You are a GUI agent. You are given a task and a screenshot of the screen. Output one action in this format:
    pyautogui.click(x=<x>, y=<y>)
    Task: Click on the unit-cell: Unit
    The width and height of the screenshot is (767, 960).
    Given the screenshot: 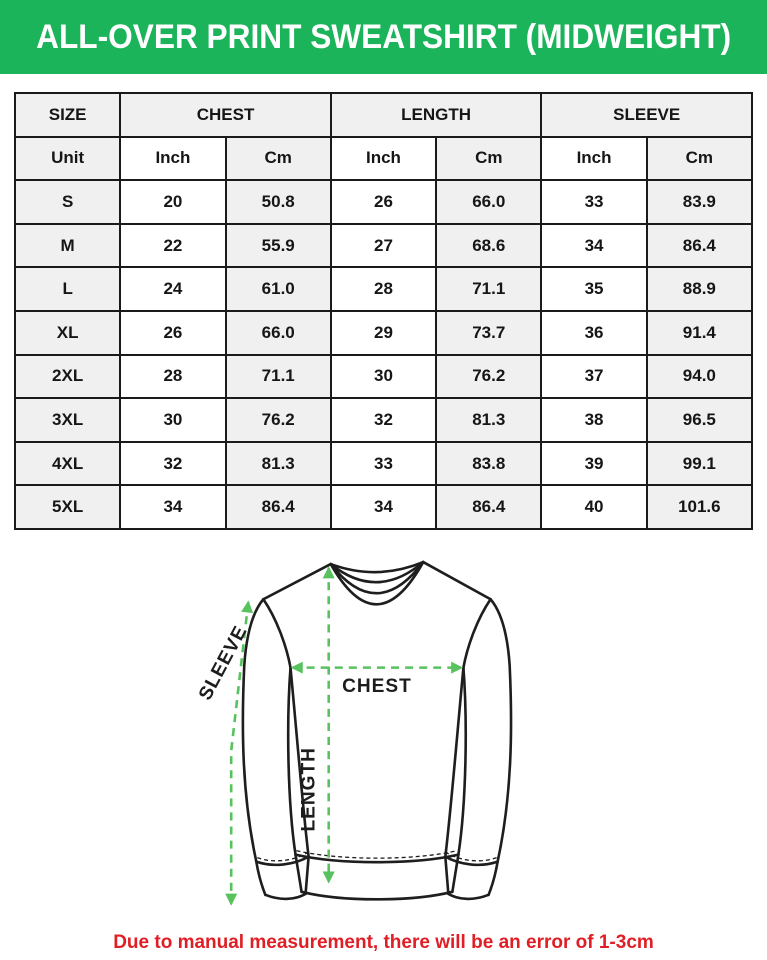 What is the action you would take?
    pyautogui.click(x=67, y=158)
    